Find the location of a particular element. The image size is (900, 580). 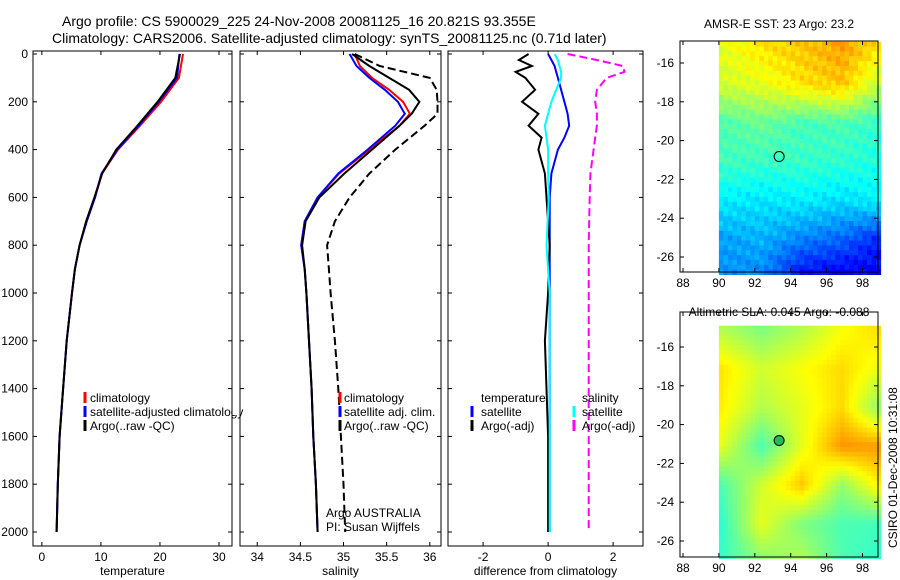

lon-tick-label: 90 is located at coordinates (719, 283).